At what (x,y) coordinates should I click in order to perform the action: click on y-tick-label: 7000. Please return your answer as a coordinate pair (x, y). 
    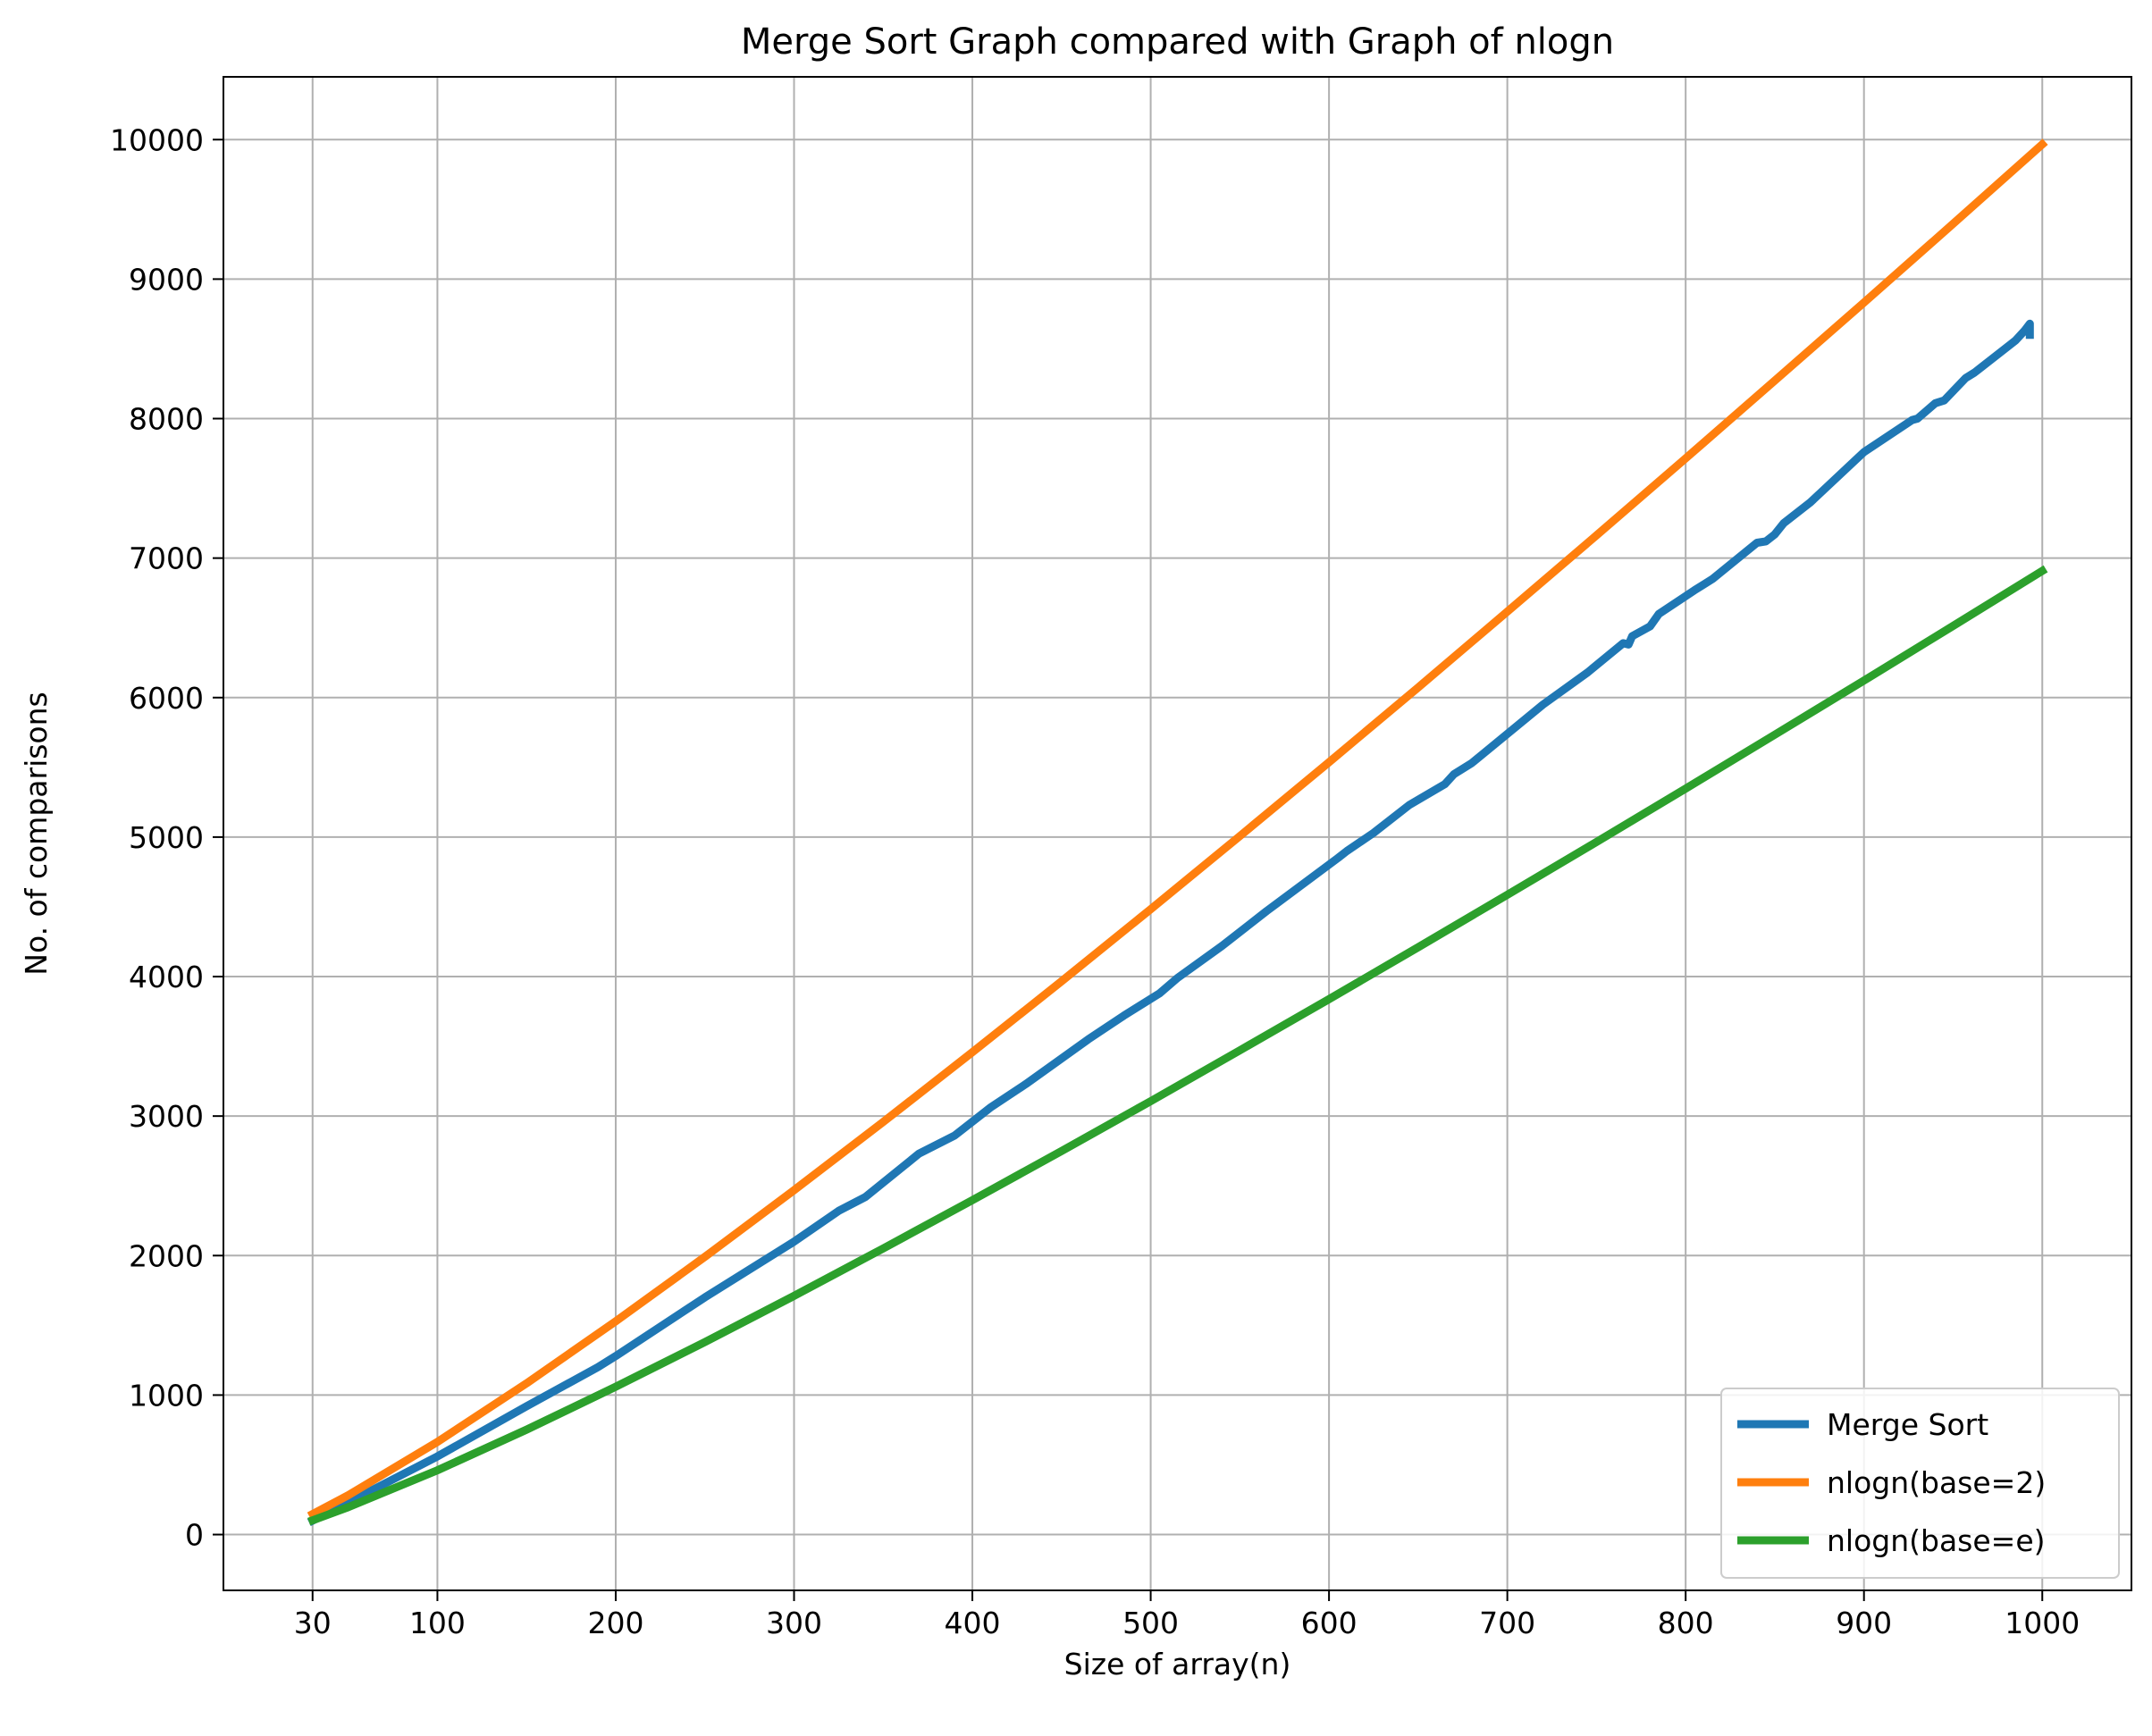
    Looking at the image, I should click on (166, 558).